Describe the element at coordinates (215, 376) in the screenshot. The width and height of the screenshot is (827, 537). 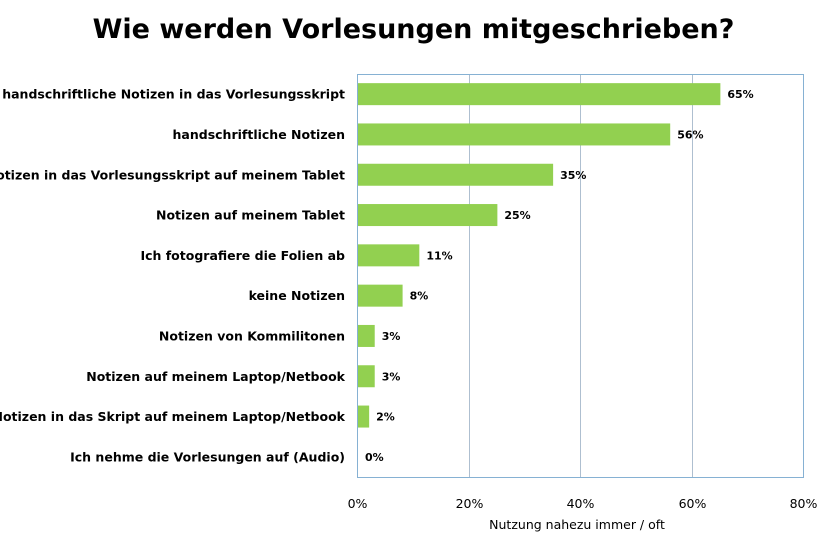
I see `category-label: Notizen auf meinem Laptop/Netbook` at that location.